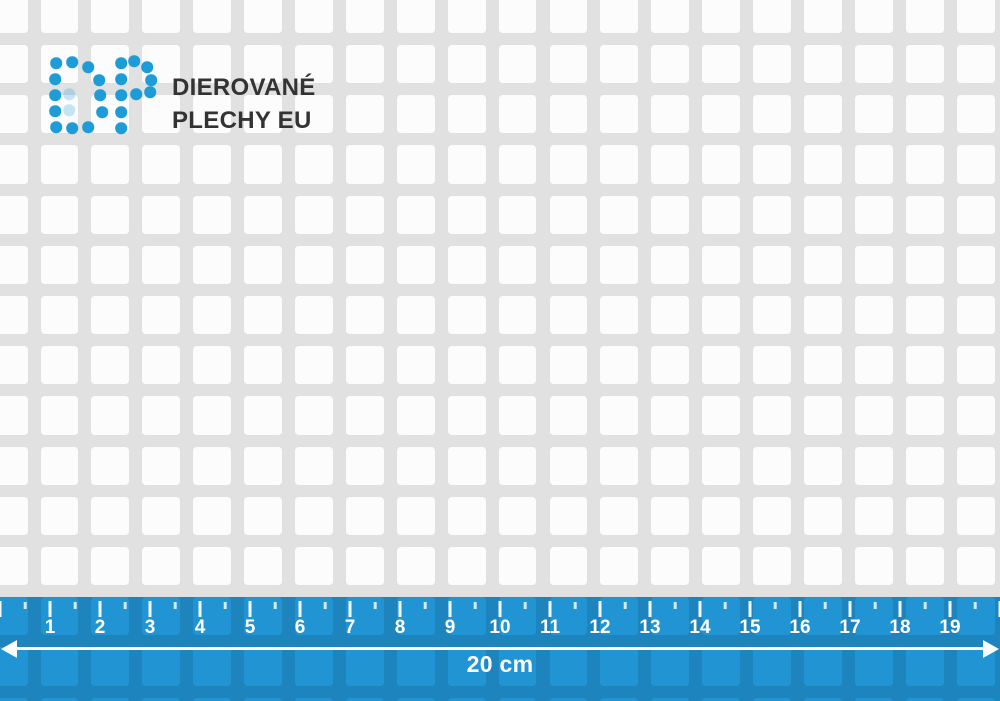 The height and width of the screenshot is (701, 1000). What do you see at coordinates (100, 627) in the screenshot?
I see `ruler-number: 2` at bounding box center [100, 627].